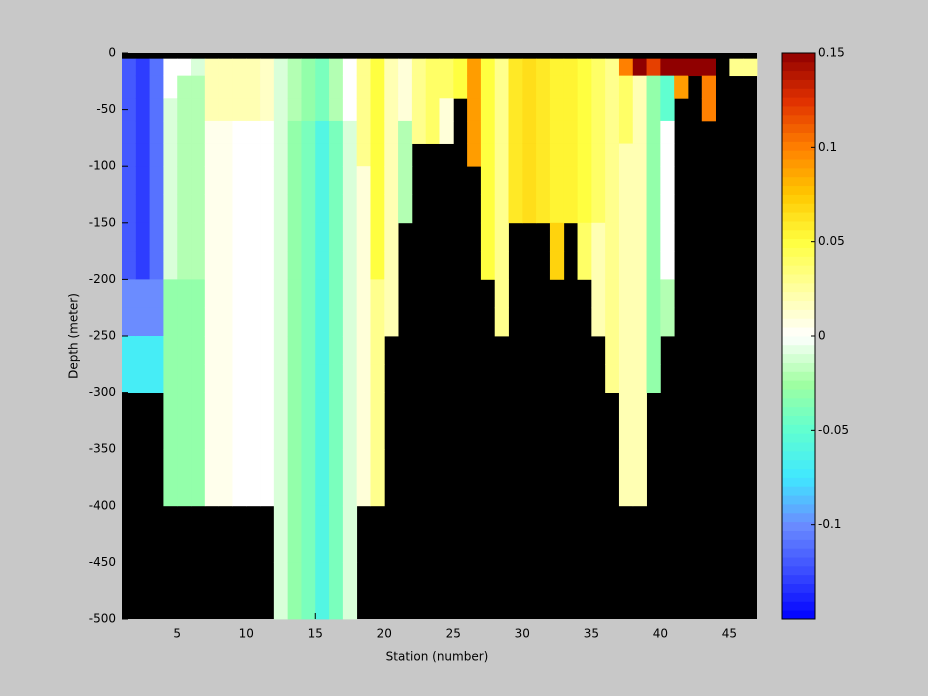  What do you see at coordinates (102, 392) in the screenshot?
I see `y-tick-label: -300` at bounding box center [102, 392].